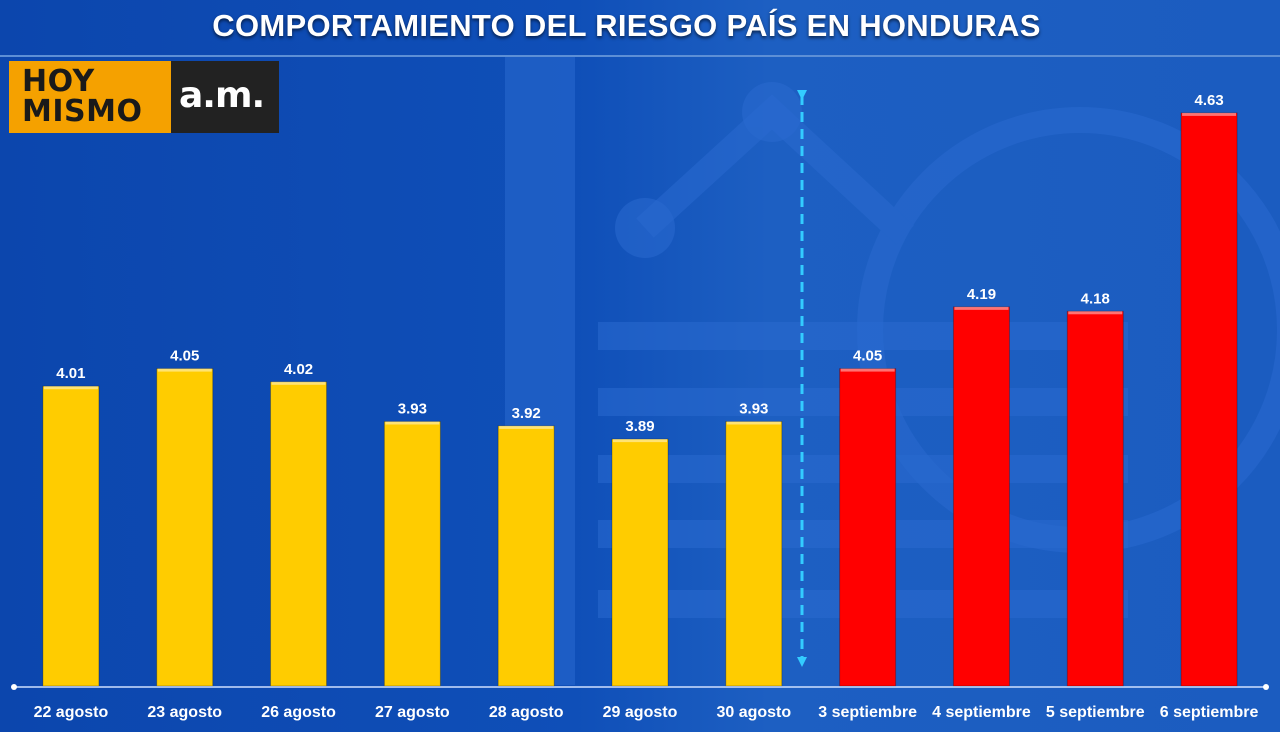 The height and width of the screenshot is (732, 1280). I want to click on category-label-10: 5 septiembre, so click(1095, 712).